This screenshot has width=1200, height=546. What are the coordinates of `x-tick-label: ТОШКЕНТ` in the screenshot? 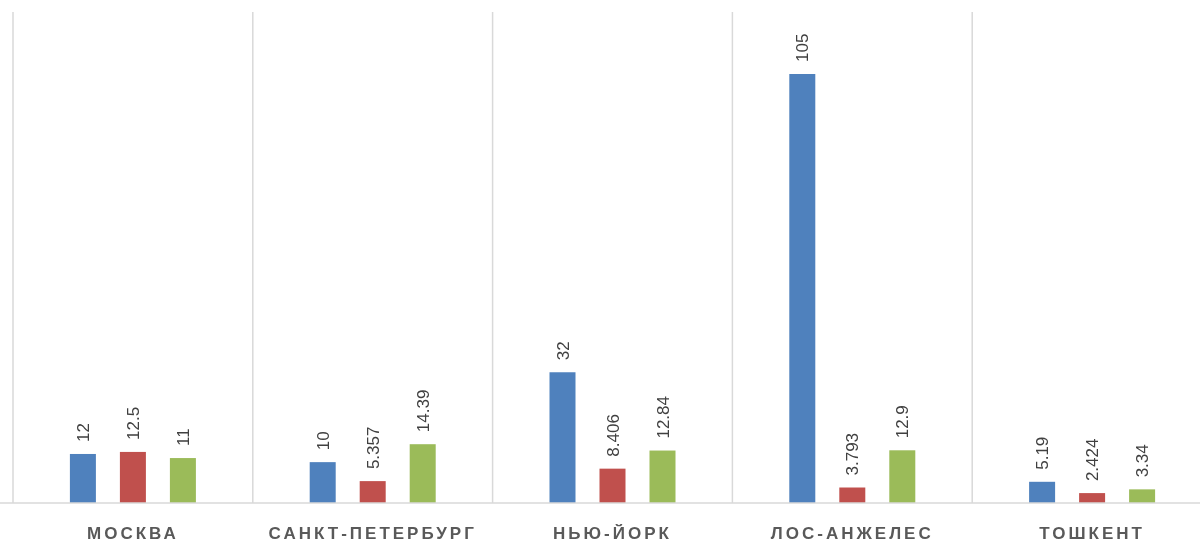 It's located at (1092, 533).